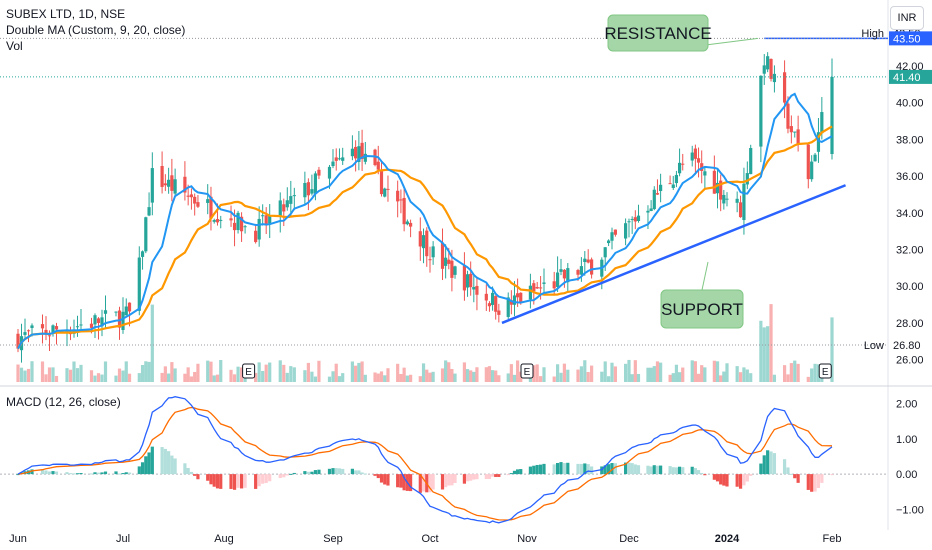  I want to click on currency-button: INR, so click(907, 18).